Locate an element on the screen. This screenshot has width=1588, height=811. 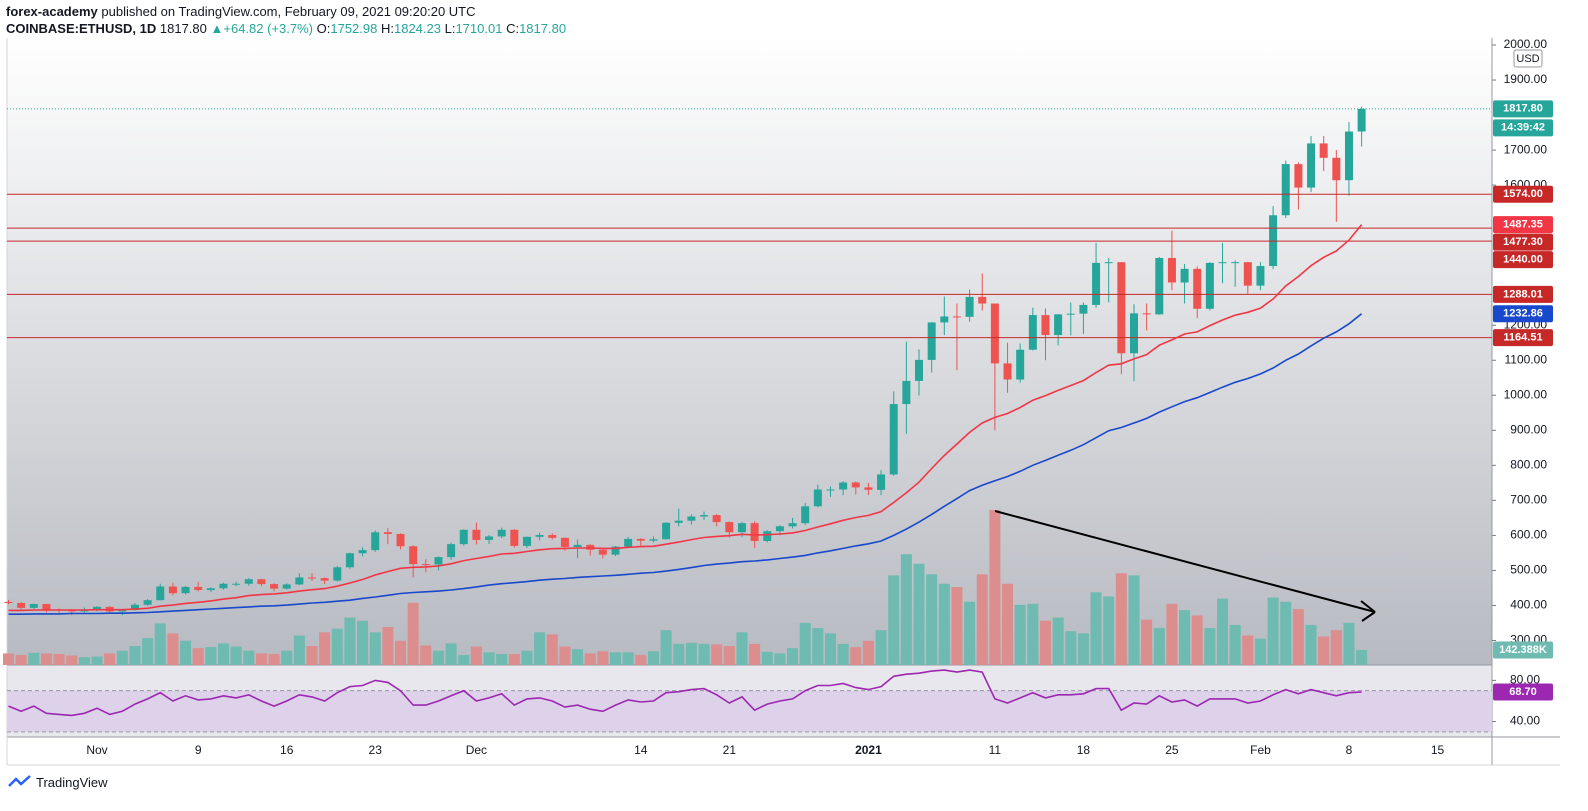
average-label-box is located at coordinates (1523, 314).